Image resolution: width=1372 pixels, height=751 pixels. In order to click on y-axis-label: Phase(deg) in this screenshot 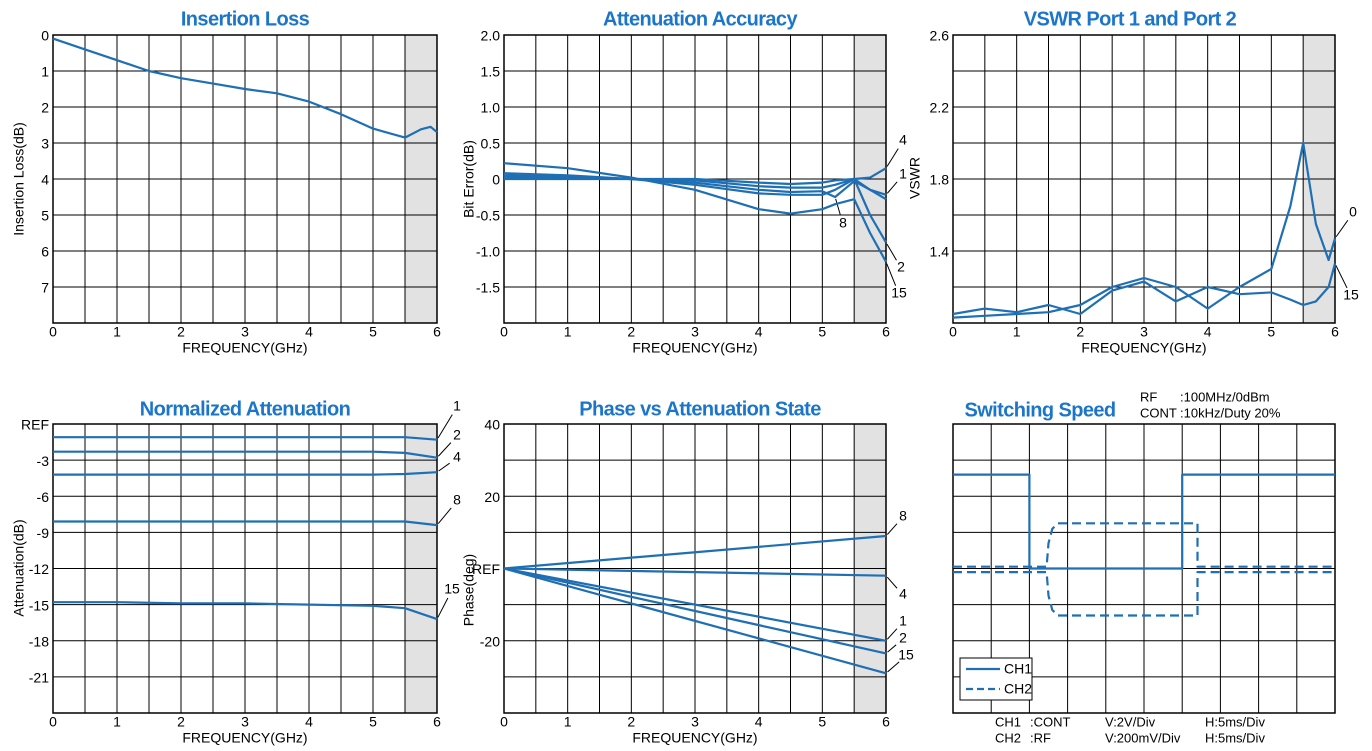, I will do `click(469, 590)`.